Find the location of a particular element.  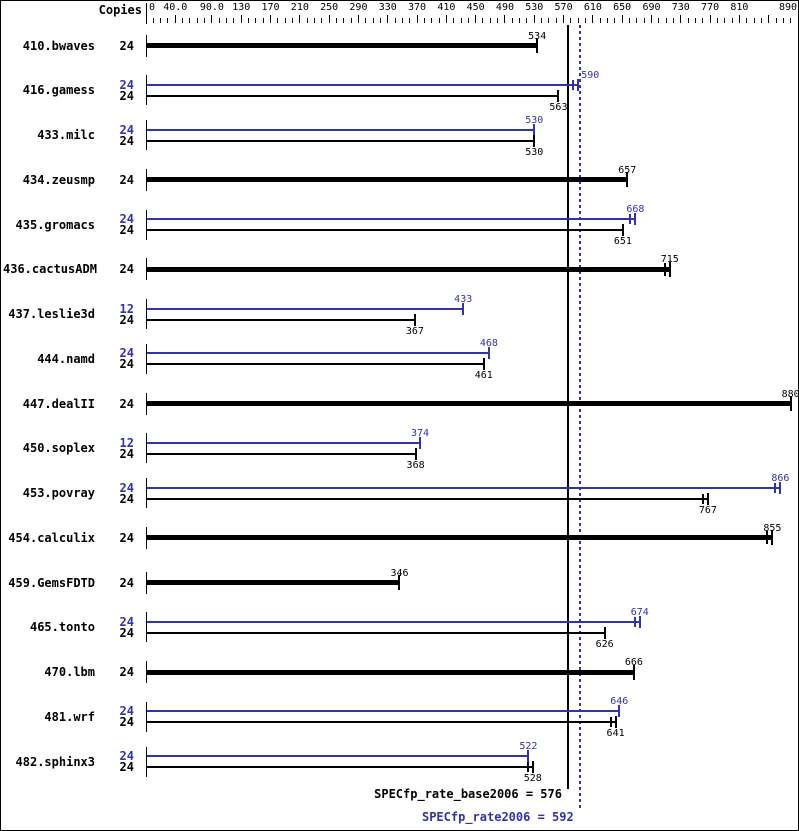

axis-tick-label: 410 is located at coordinates (446, 7).